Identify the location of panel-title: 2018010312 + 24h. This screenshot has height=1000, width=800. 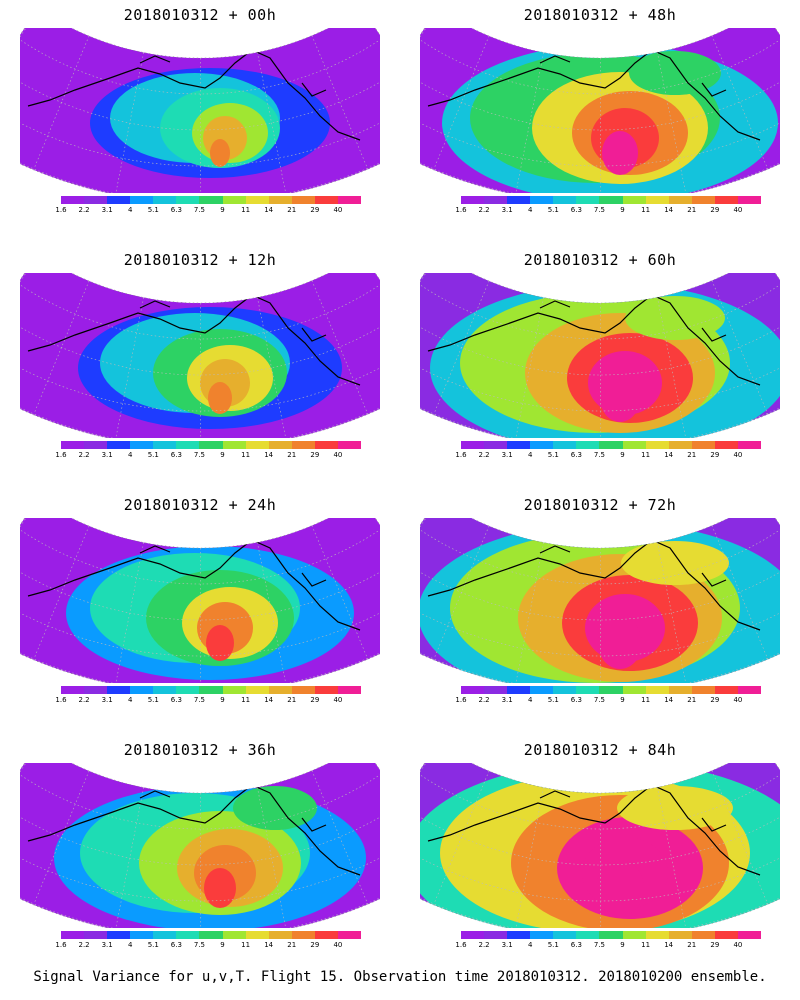
(200, 505).